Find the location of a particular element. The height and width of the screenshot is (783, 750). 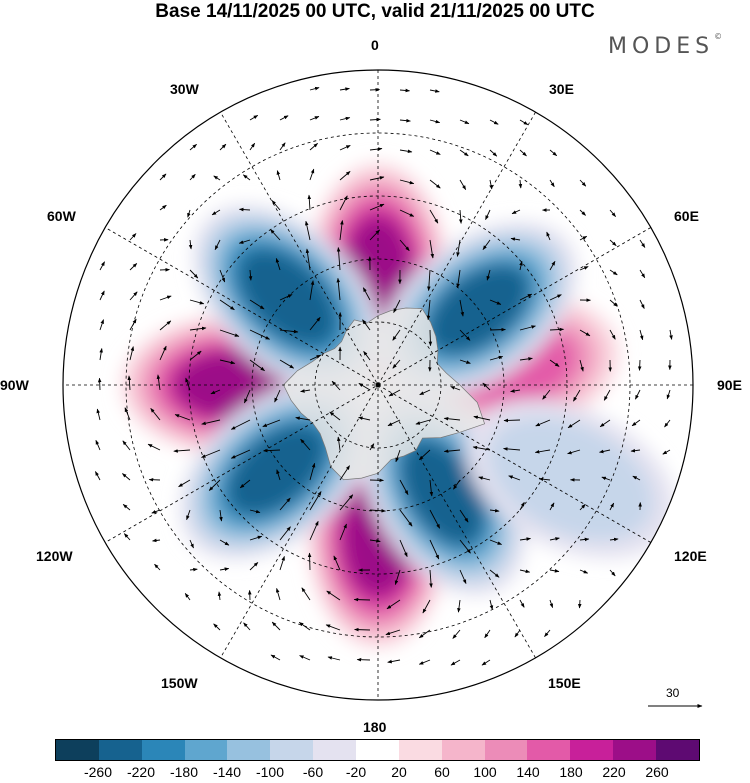

colorbar-tick-label: -260 is located at coordinates (98, 772).